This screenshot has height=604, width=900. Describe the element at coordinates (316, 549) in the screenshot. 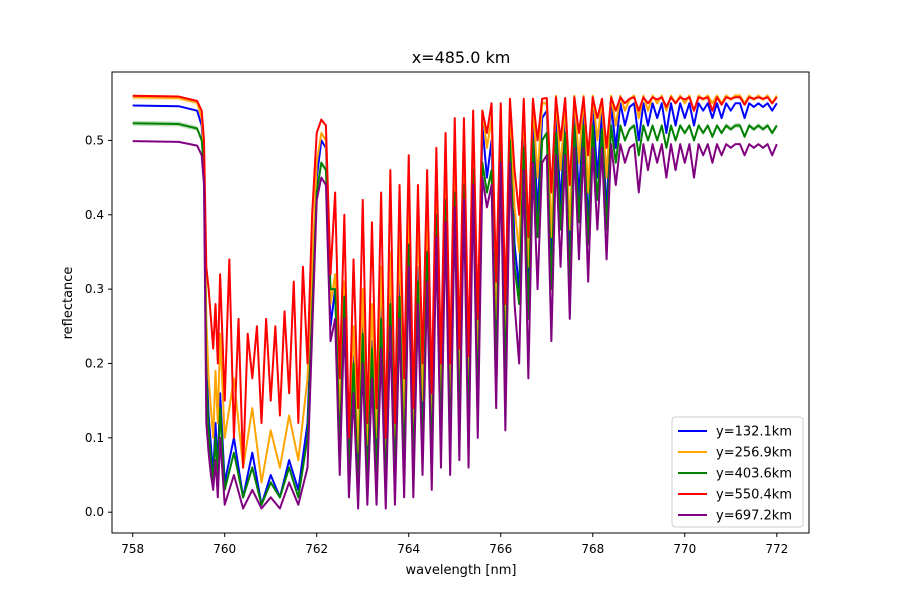

I see `x-tick-label: 762` at that location.